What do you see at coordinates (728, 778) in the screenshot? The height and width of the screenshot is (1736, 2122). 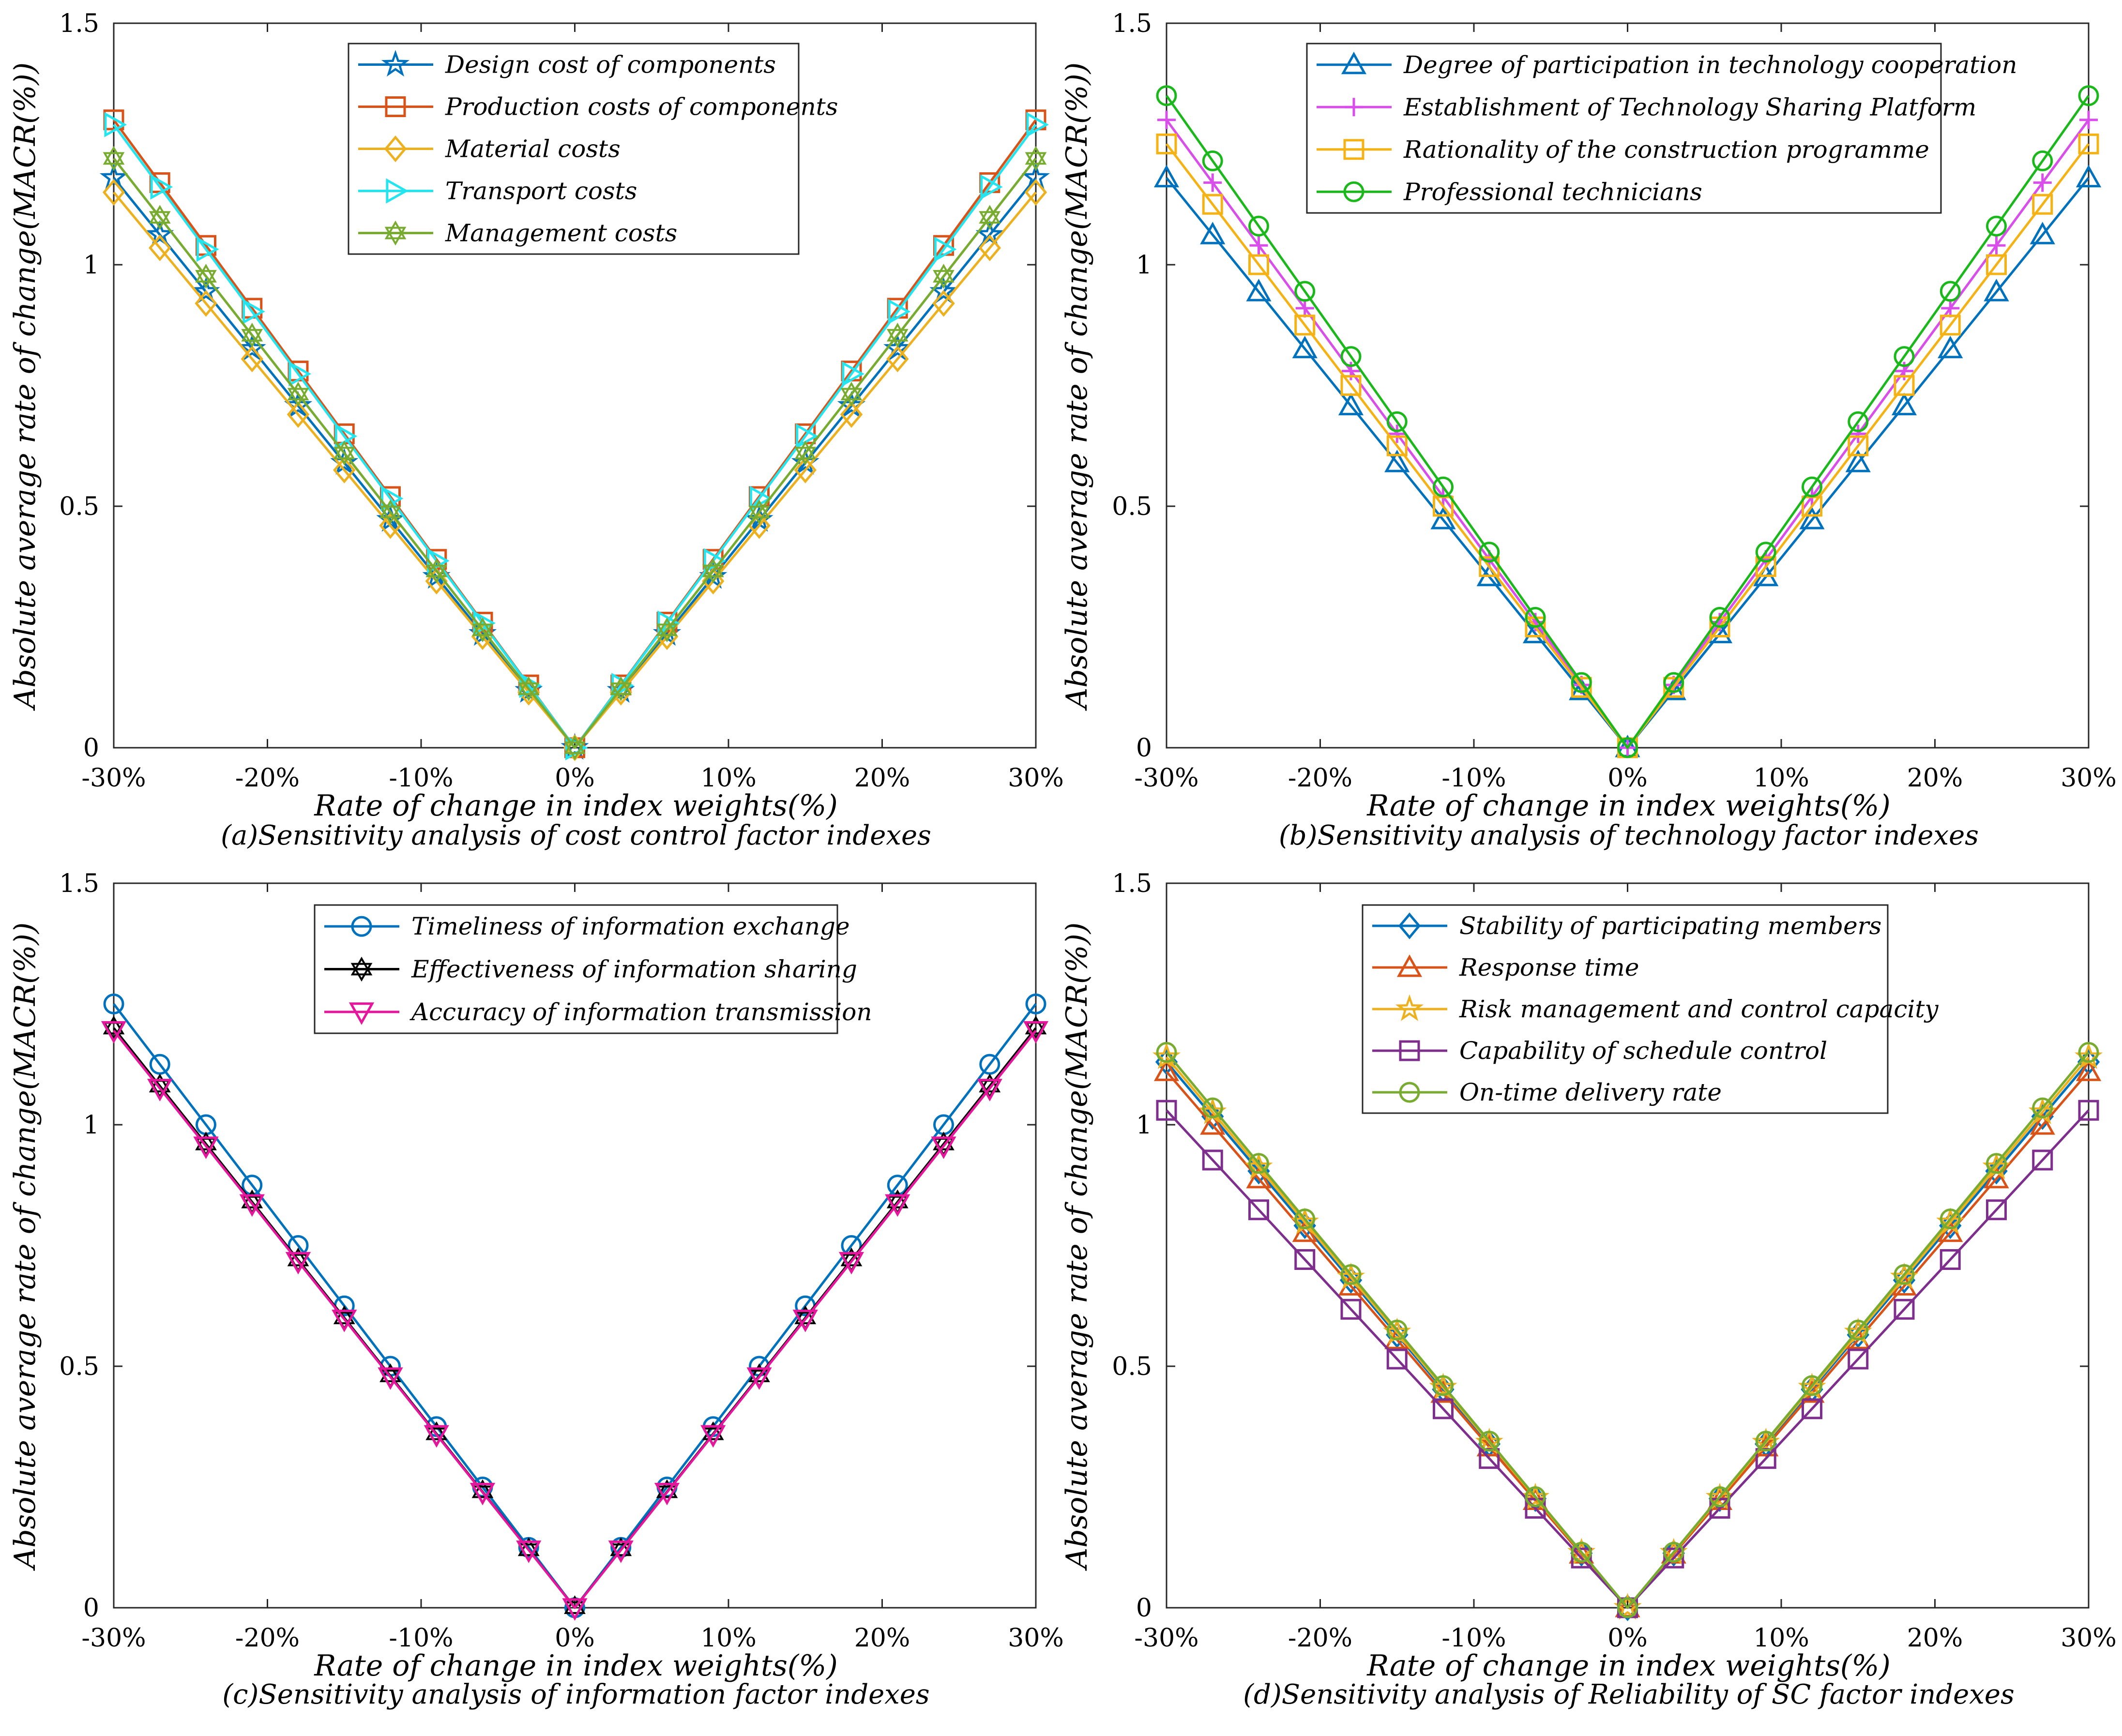 I see `x-tick-label: 10%` at bounding box center [728, 778].